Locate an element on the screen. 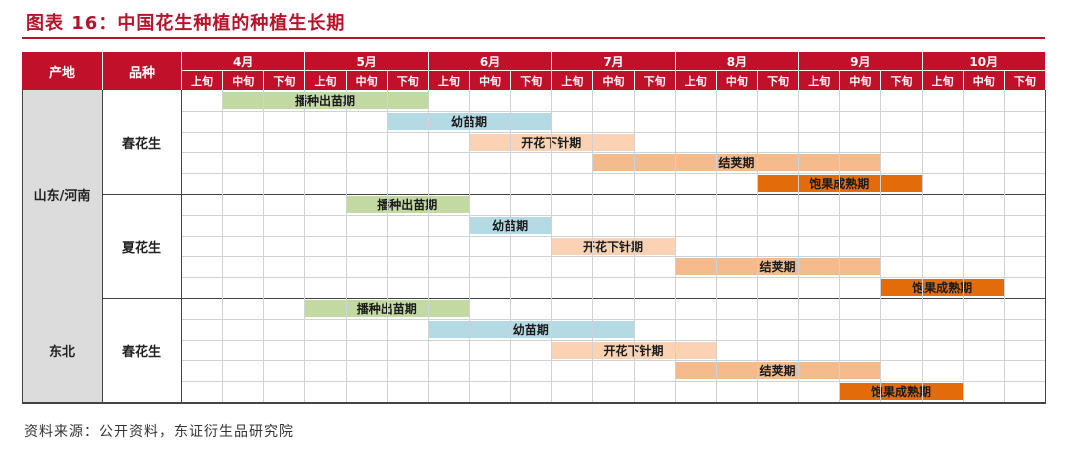 The width and height of the screenshot is (1080, 457). title-rule is located at coordinates (533, 38).